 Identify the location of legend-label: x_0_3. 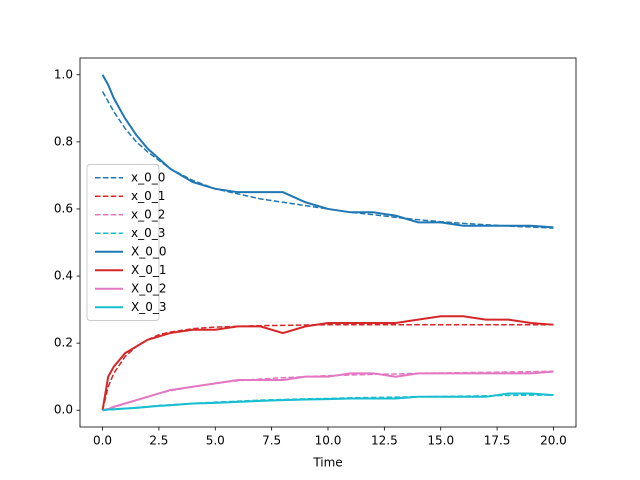
(148, 233).